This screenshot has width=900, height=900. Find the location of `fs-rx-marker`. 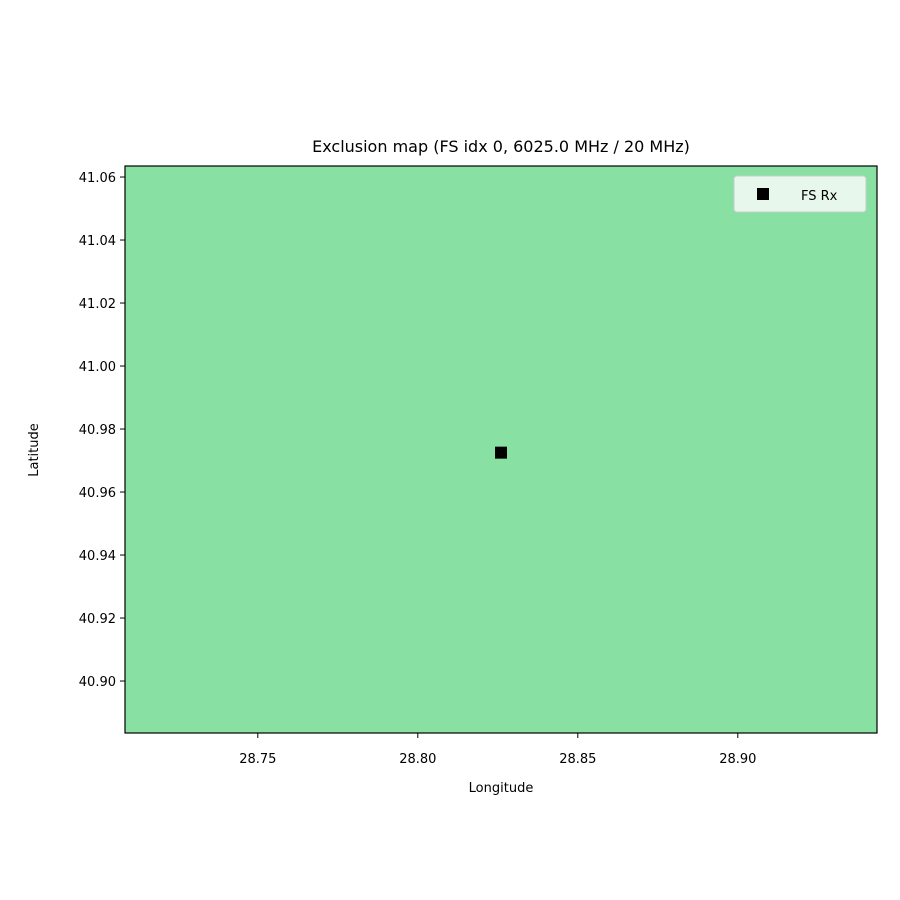

fs-rx-marker is located at coordinates (501, 452).